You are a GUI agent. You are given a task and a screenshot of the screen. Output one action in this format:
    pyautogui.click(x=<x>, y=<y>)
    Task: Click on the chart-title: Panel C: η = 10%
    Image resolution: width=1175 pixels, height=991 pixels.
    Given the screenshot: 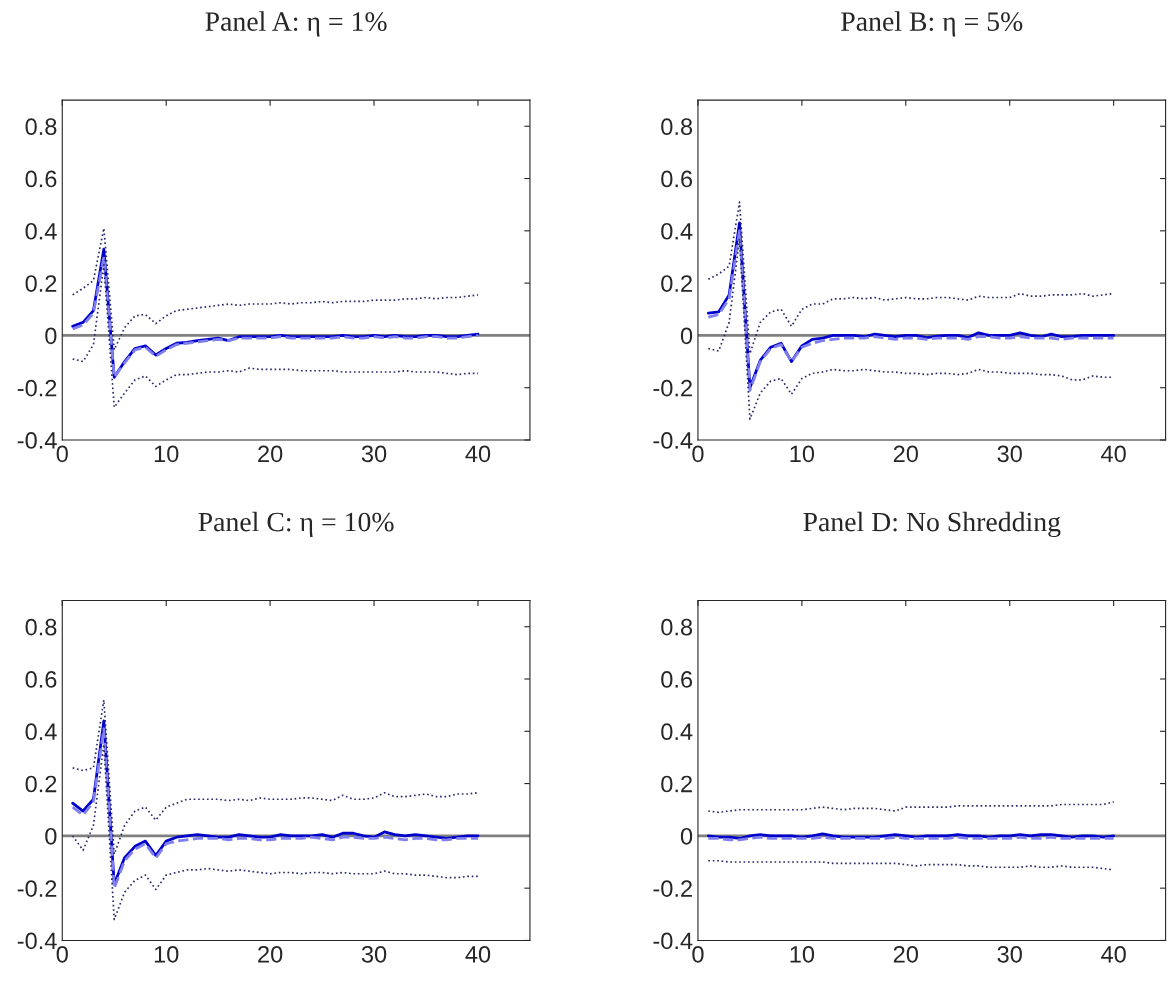 What is the action you would take?
    pyautogui.click(x=296, y=524)
    